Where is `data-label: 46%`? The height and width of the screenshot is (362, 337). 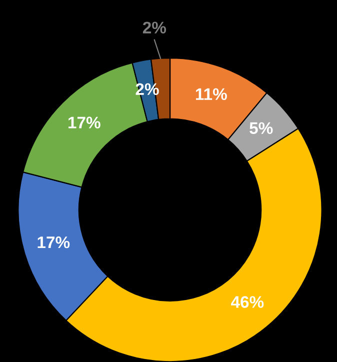 data-label: 46% is located at coordinates (247, 302).